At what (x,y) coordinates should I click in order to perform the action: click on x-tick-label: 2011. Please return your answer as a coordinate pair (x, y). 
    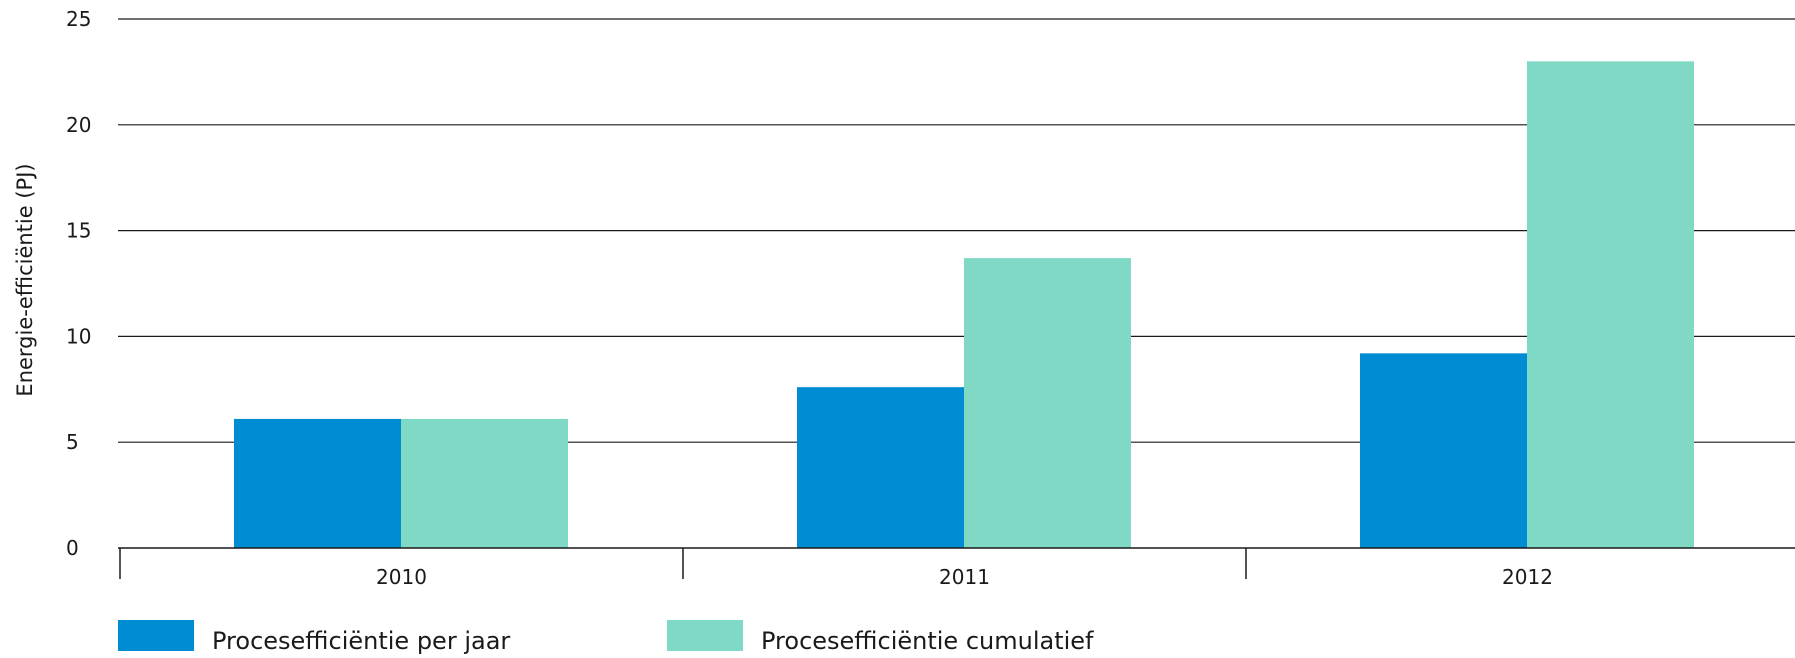
    Looking at the image, I should click on (964, 577).